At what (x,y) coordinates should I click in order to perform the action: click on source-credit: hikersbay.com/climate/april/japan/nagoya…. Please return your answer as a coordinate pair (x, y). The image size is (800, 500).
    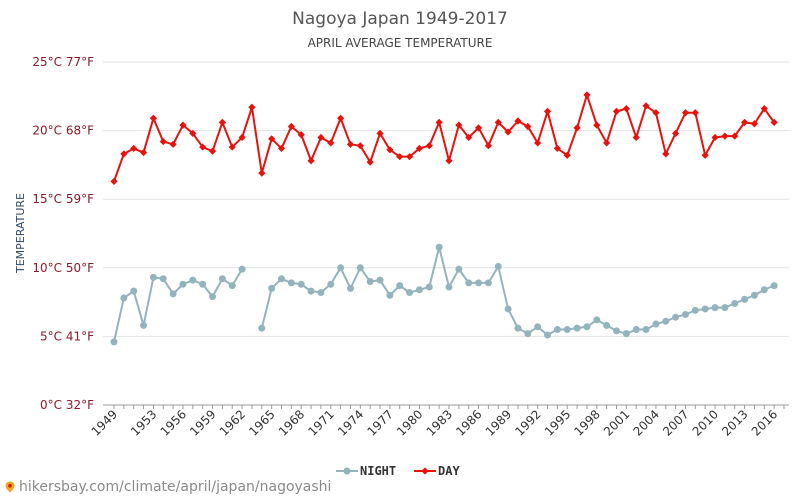
    Looking at the image, I should click on (167, 487).